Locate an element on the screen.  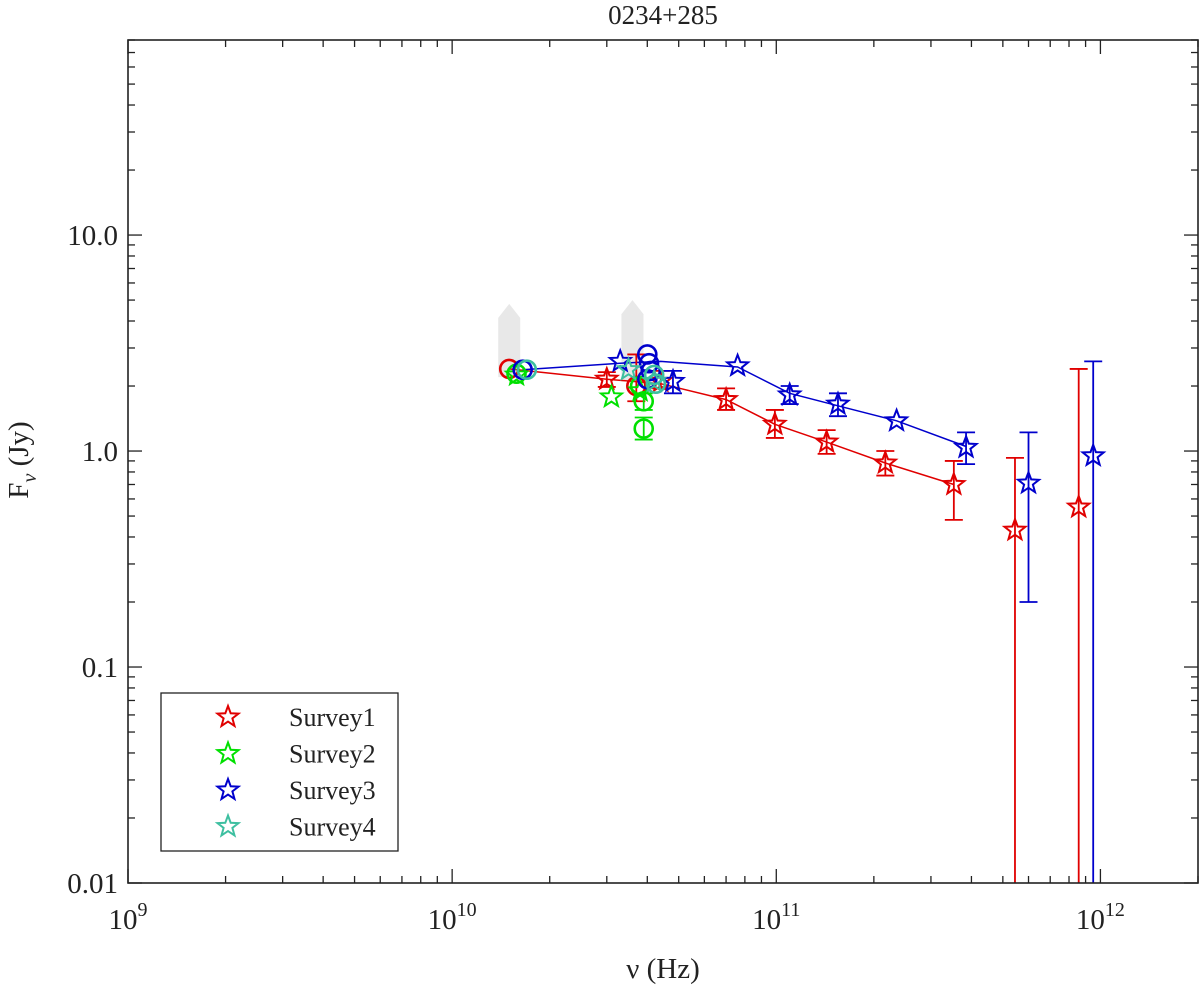
legend-marker-survey3 is located at coordinates (228, 789).